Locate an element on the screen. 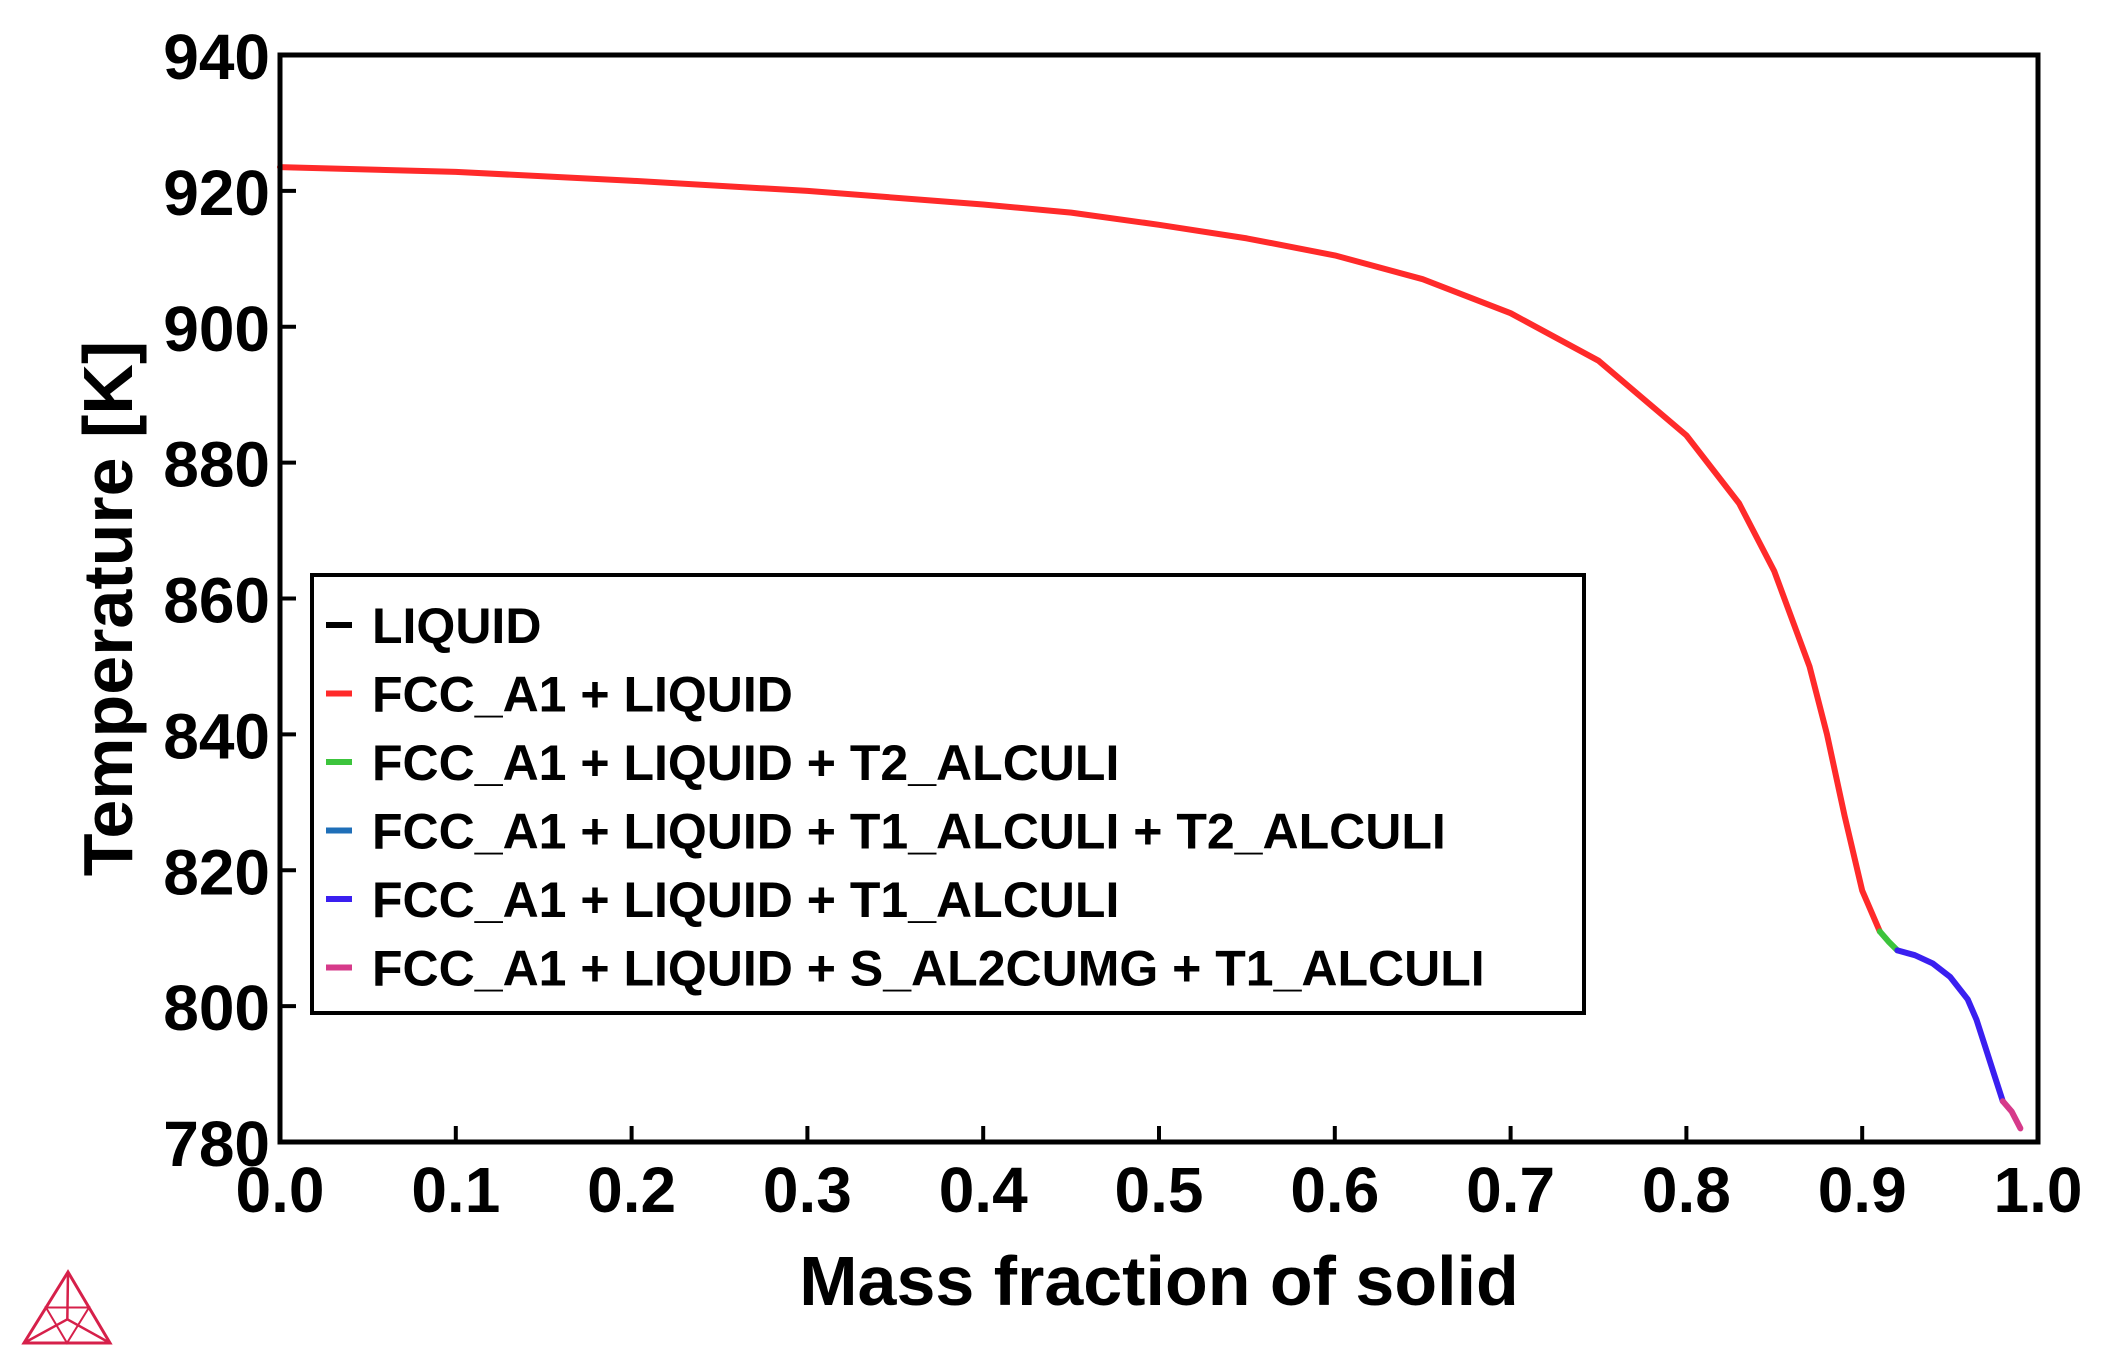 This screenshot has height=1365, width=2108. x-tick-label: 0.3 is located at coordinates (807, 1190).